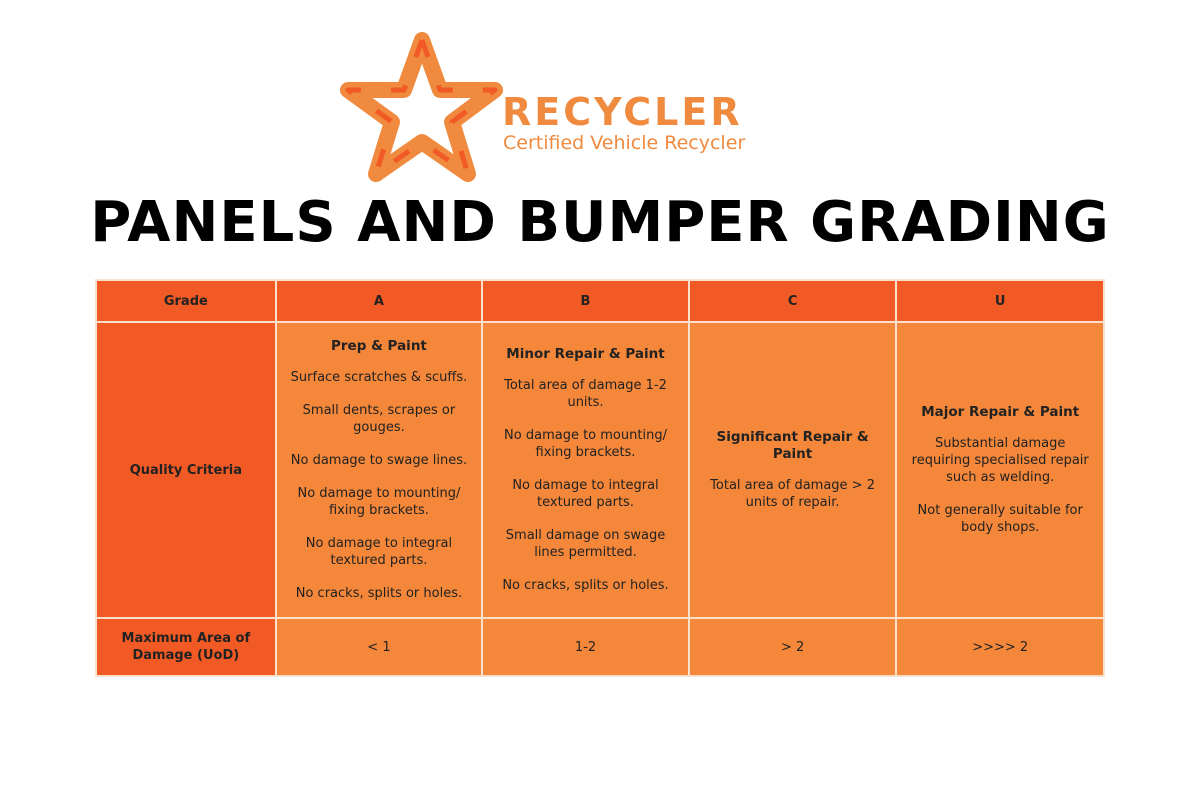 This screenshot has height=800, width=1200. Describe the element at coordinates (379, 419) in the screenshot. I see `criteria-item: Small dents, scrapes or gouges.` at that location.